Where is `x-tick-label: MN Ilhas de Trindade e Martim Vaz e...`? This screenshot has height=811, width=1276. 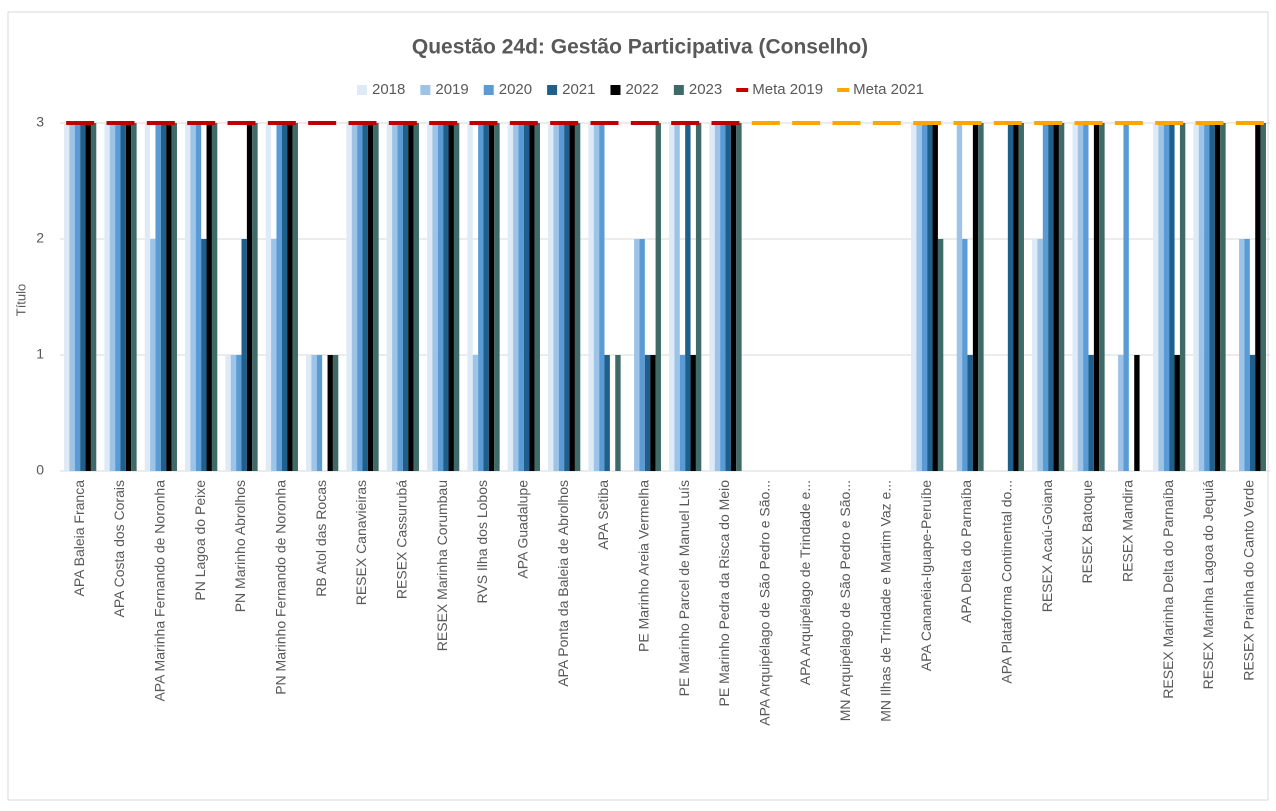 x-tick-label: MN Ilhas de Trindade e Martim Vaz e... is located at coordinates (886, 601).